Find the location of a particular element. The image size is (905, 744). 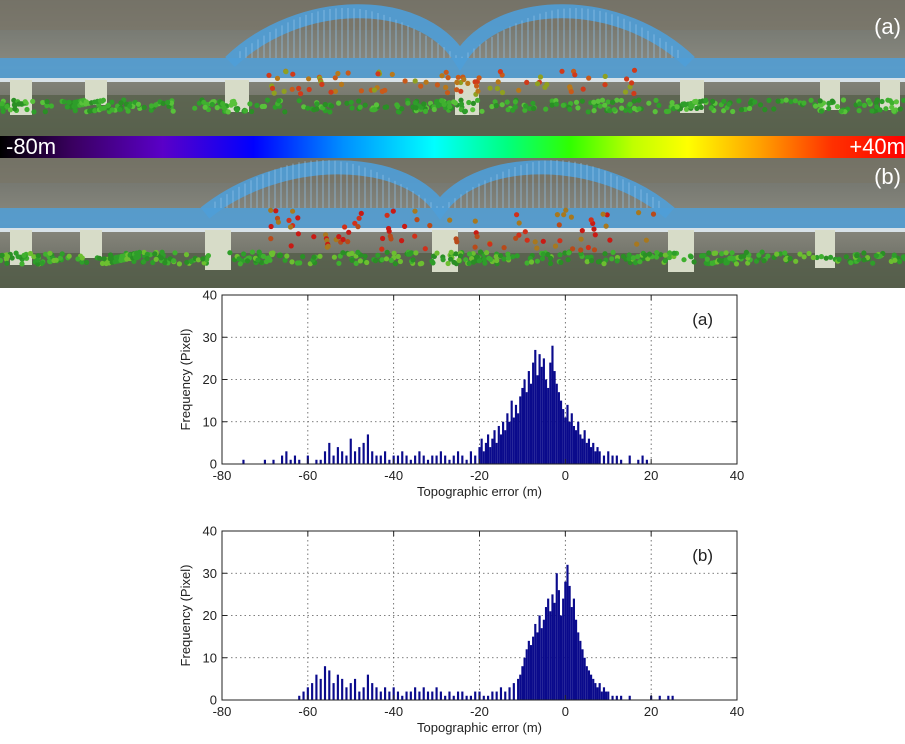

histogram-b-ytick-label: 0 is located at coordinates (213, 700).